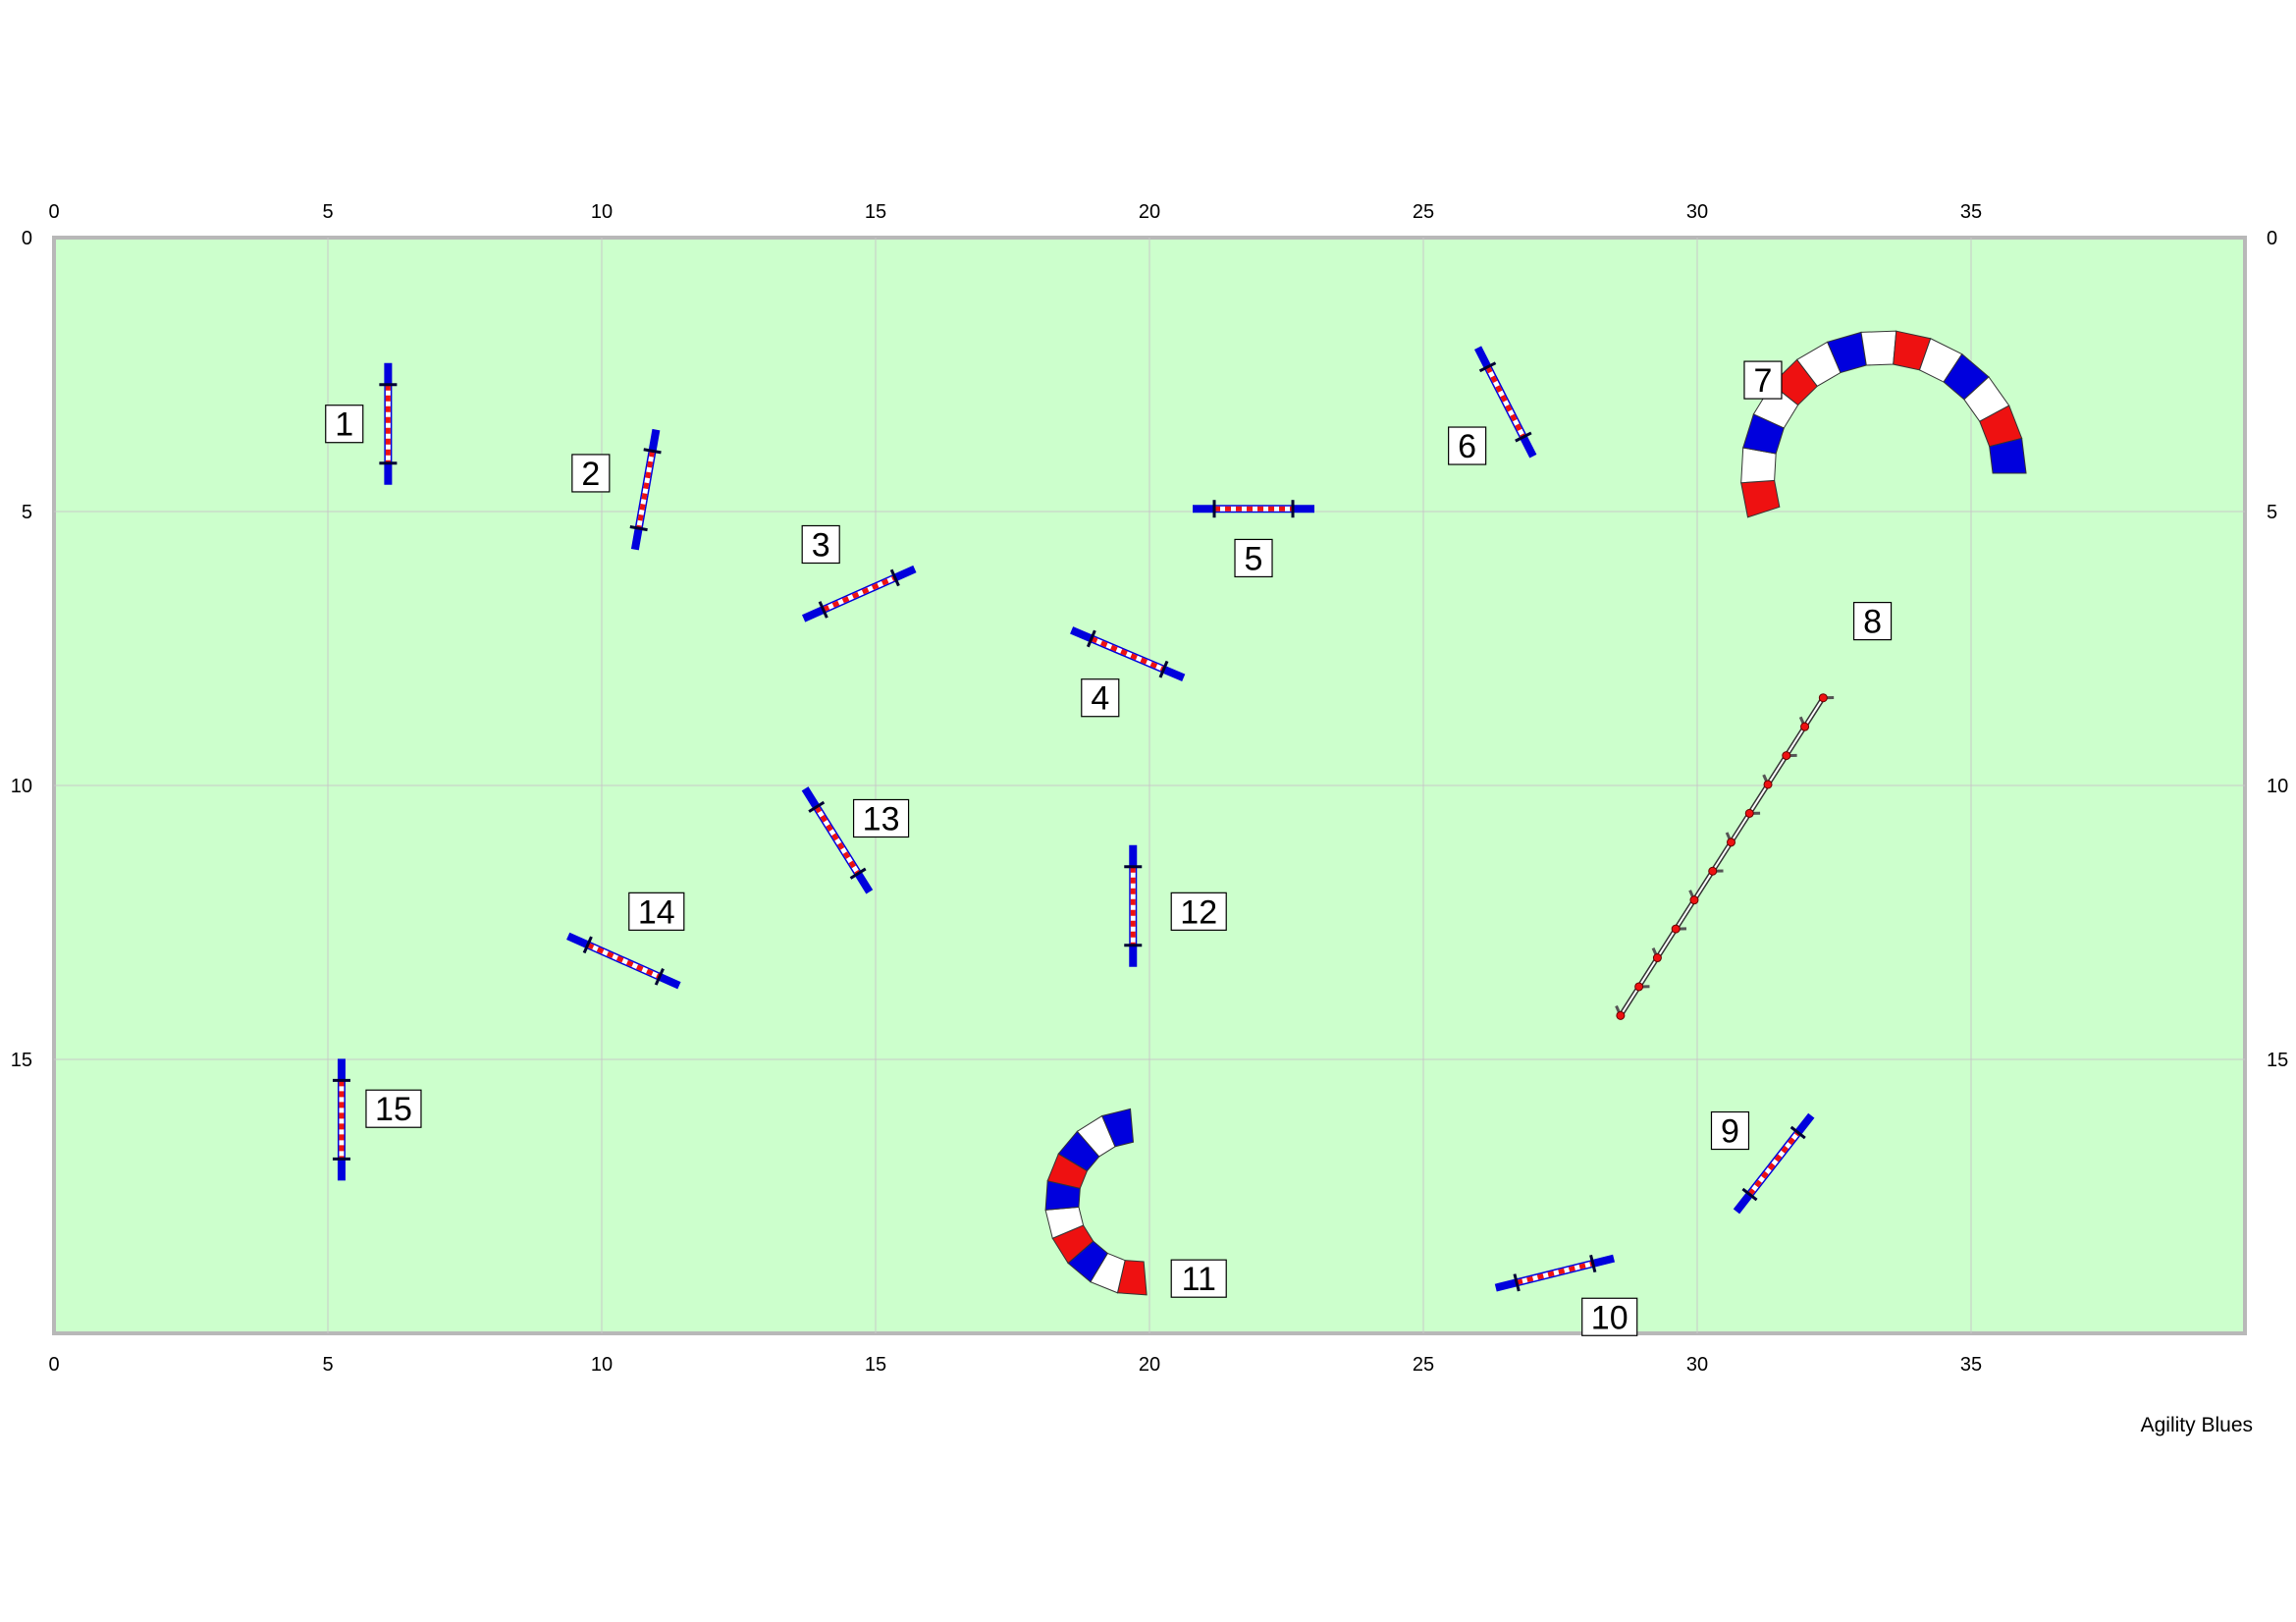  I want to click on obstacle-number-text: 8, so click(1873, 622).